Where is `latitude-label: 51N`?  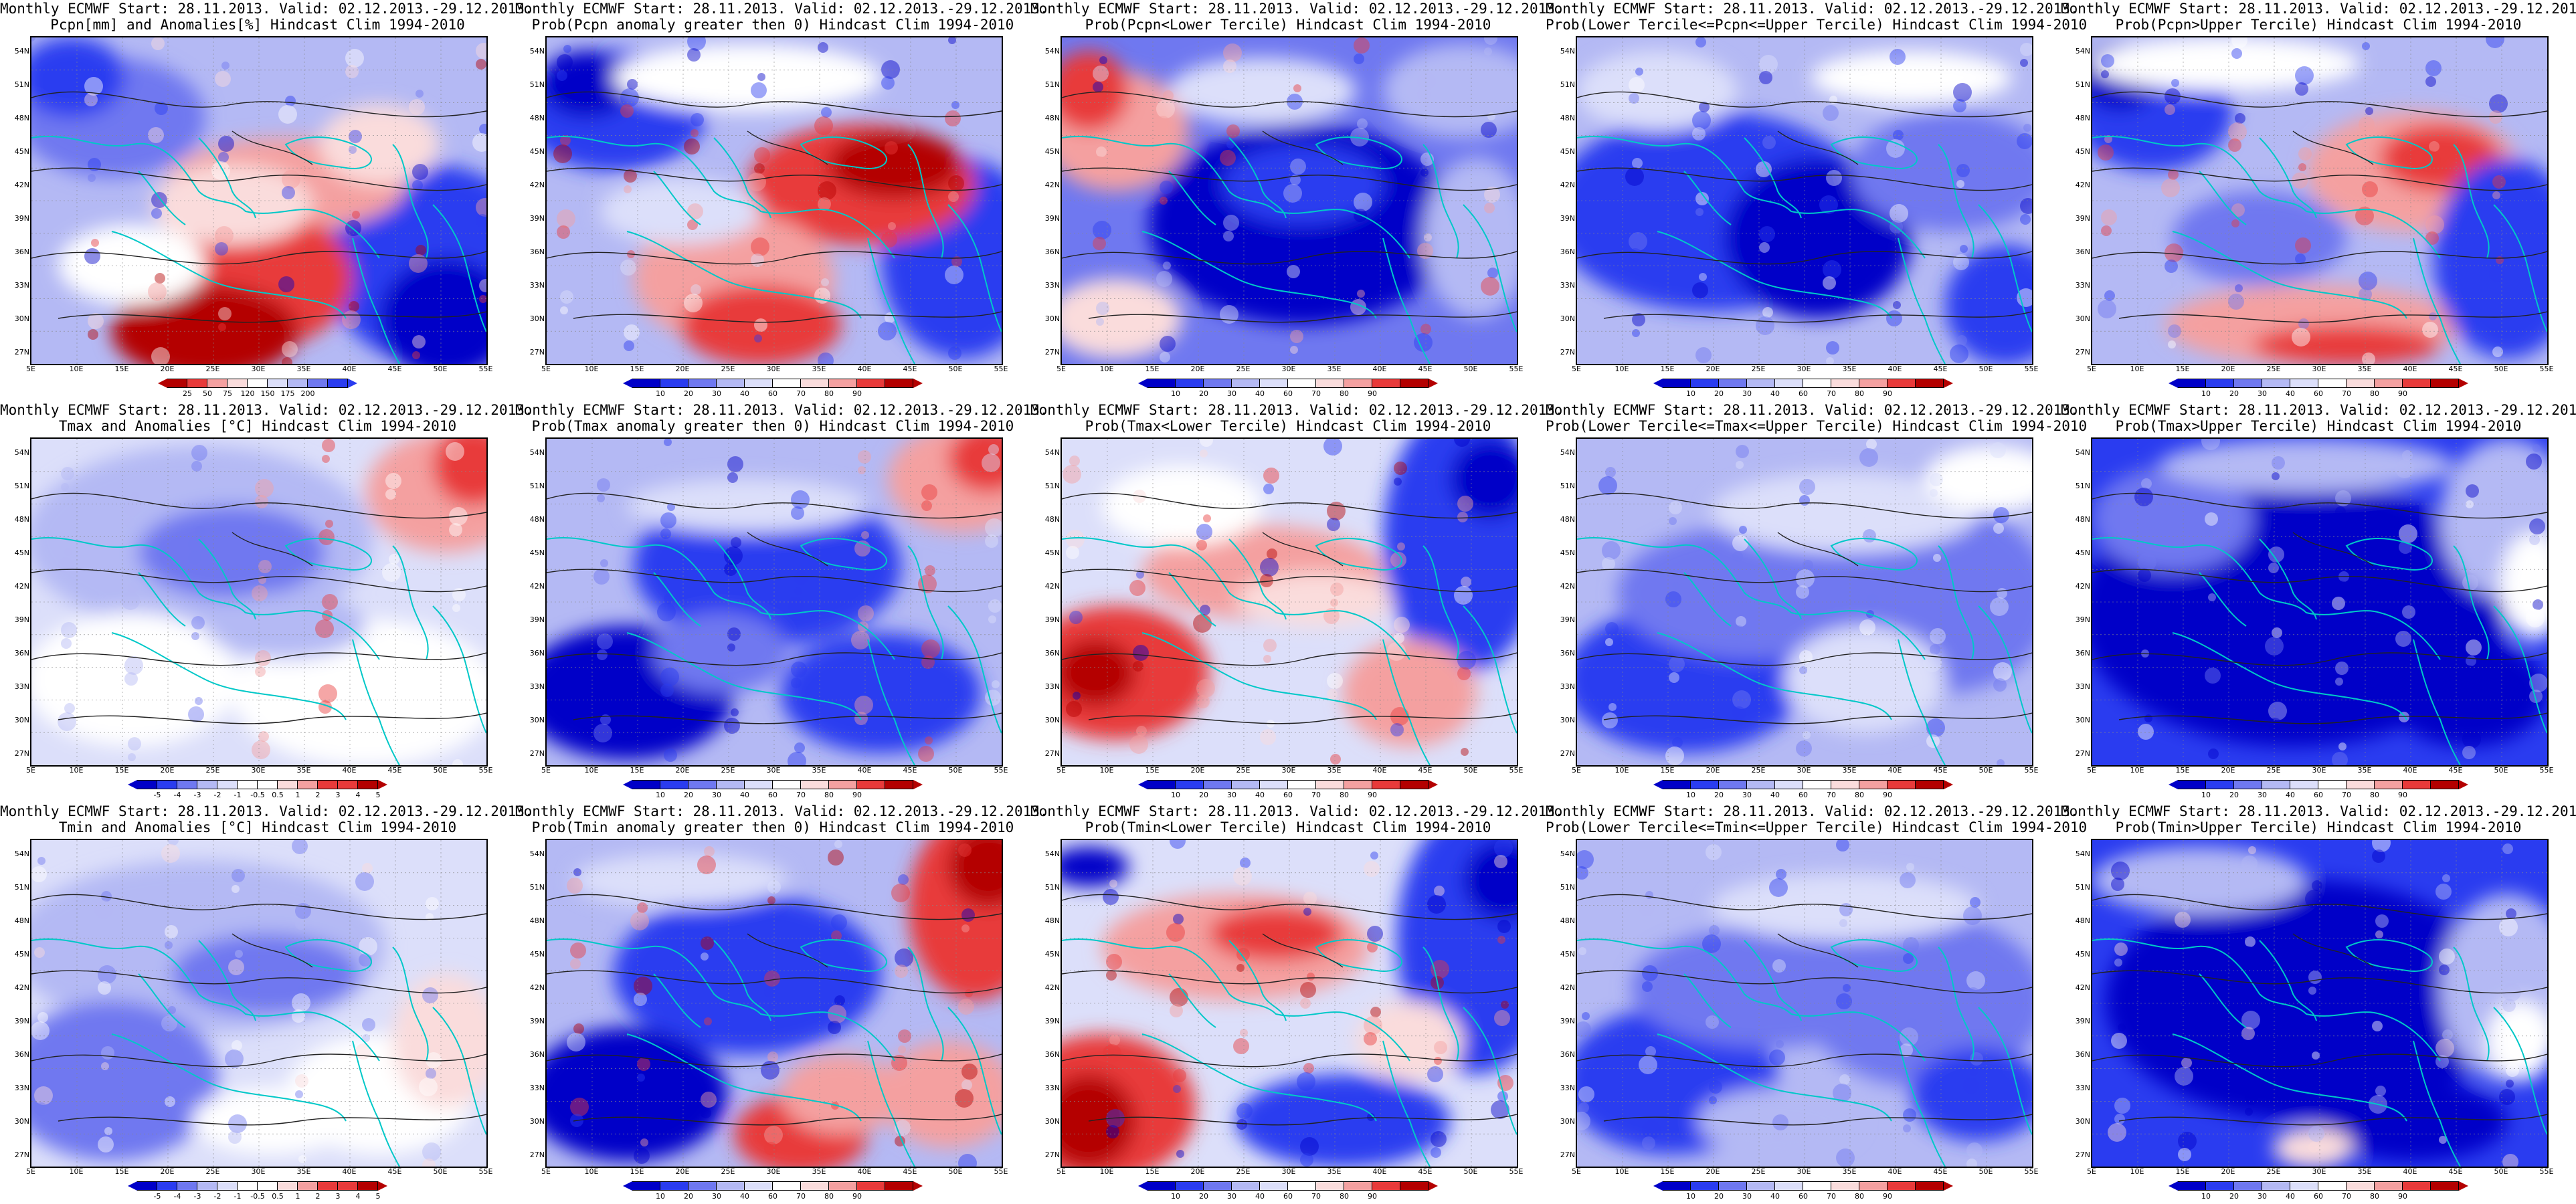
latitude-label: 51N is located at coordinates (537, 887).